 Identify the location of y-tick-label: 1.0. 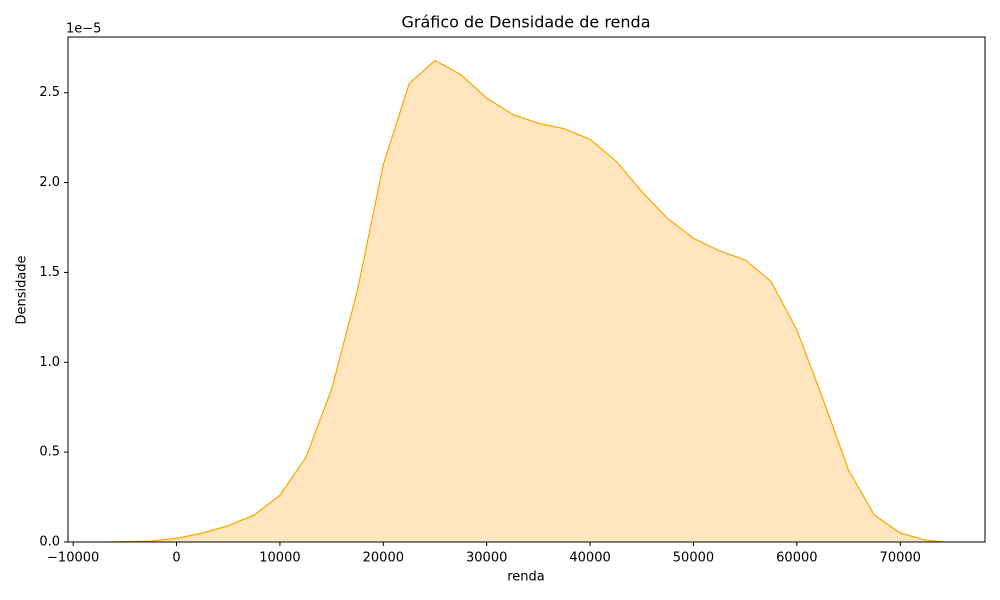
(49, 362).